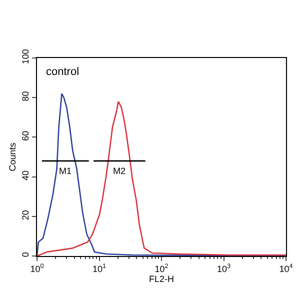  Describe the element at coordinates (25, 255) in the screenshot. I see `y-tick-label: 0` at that location.